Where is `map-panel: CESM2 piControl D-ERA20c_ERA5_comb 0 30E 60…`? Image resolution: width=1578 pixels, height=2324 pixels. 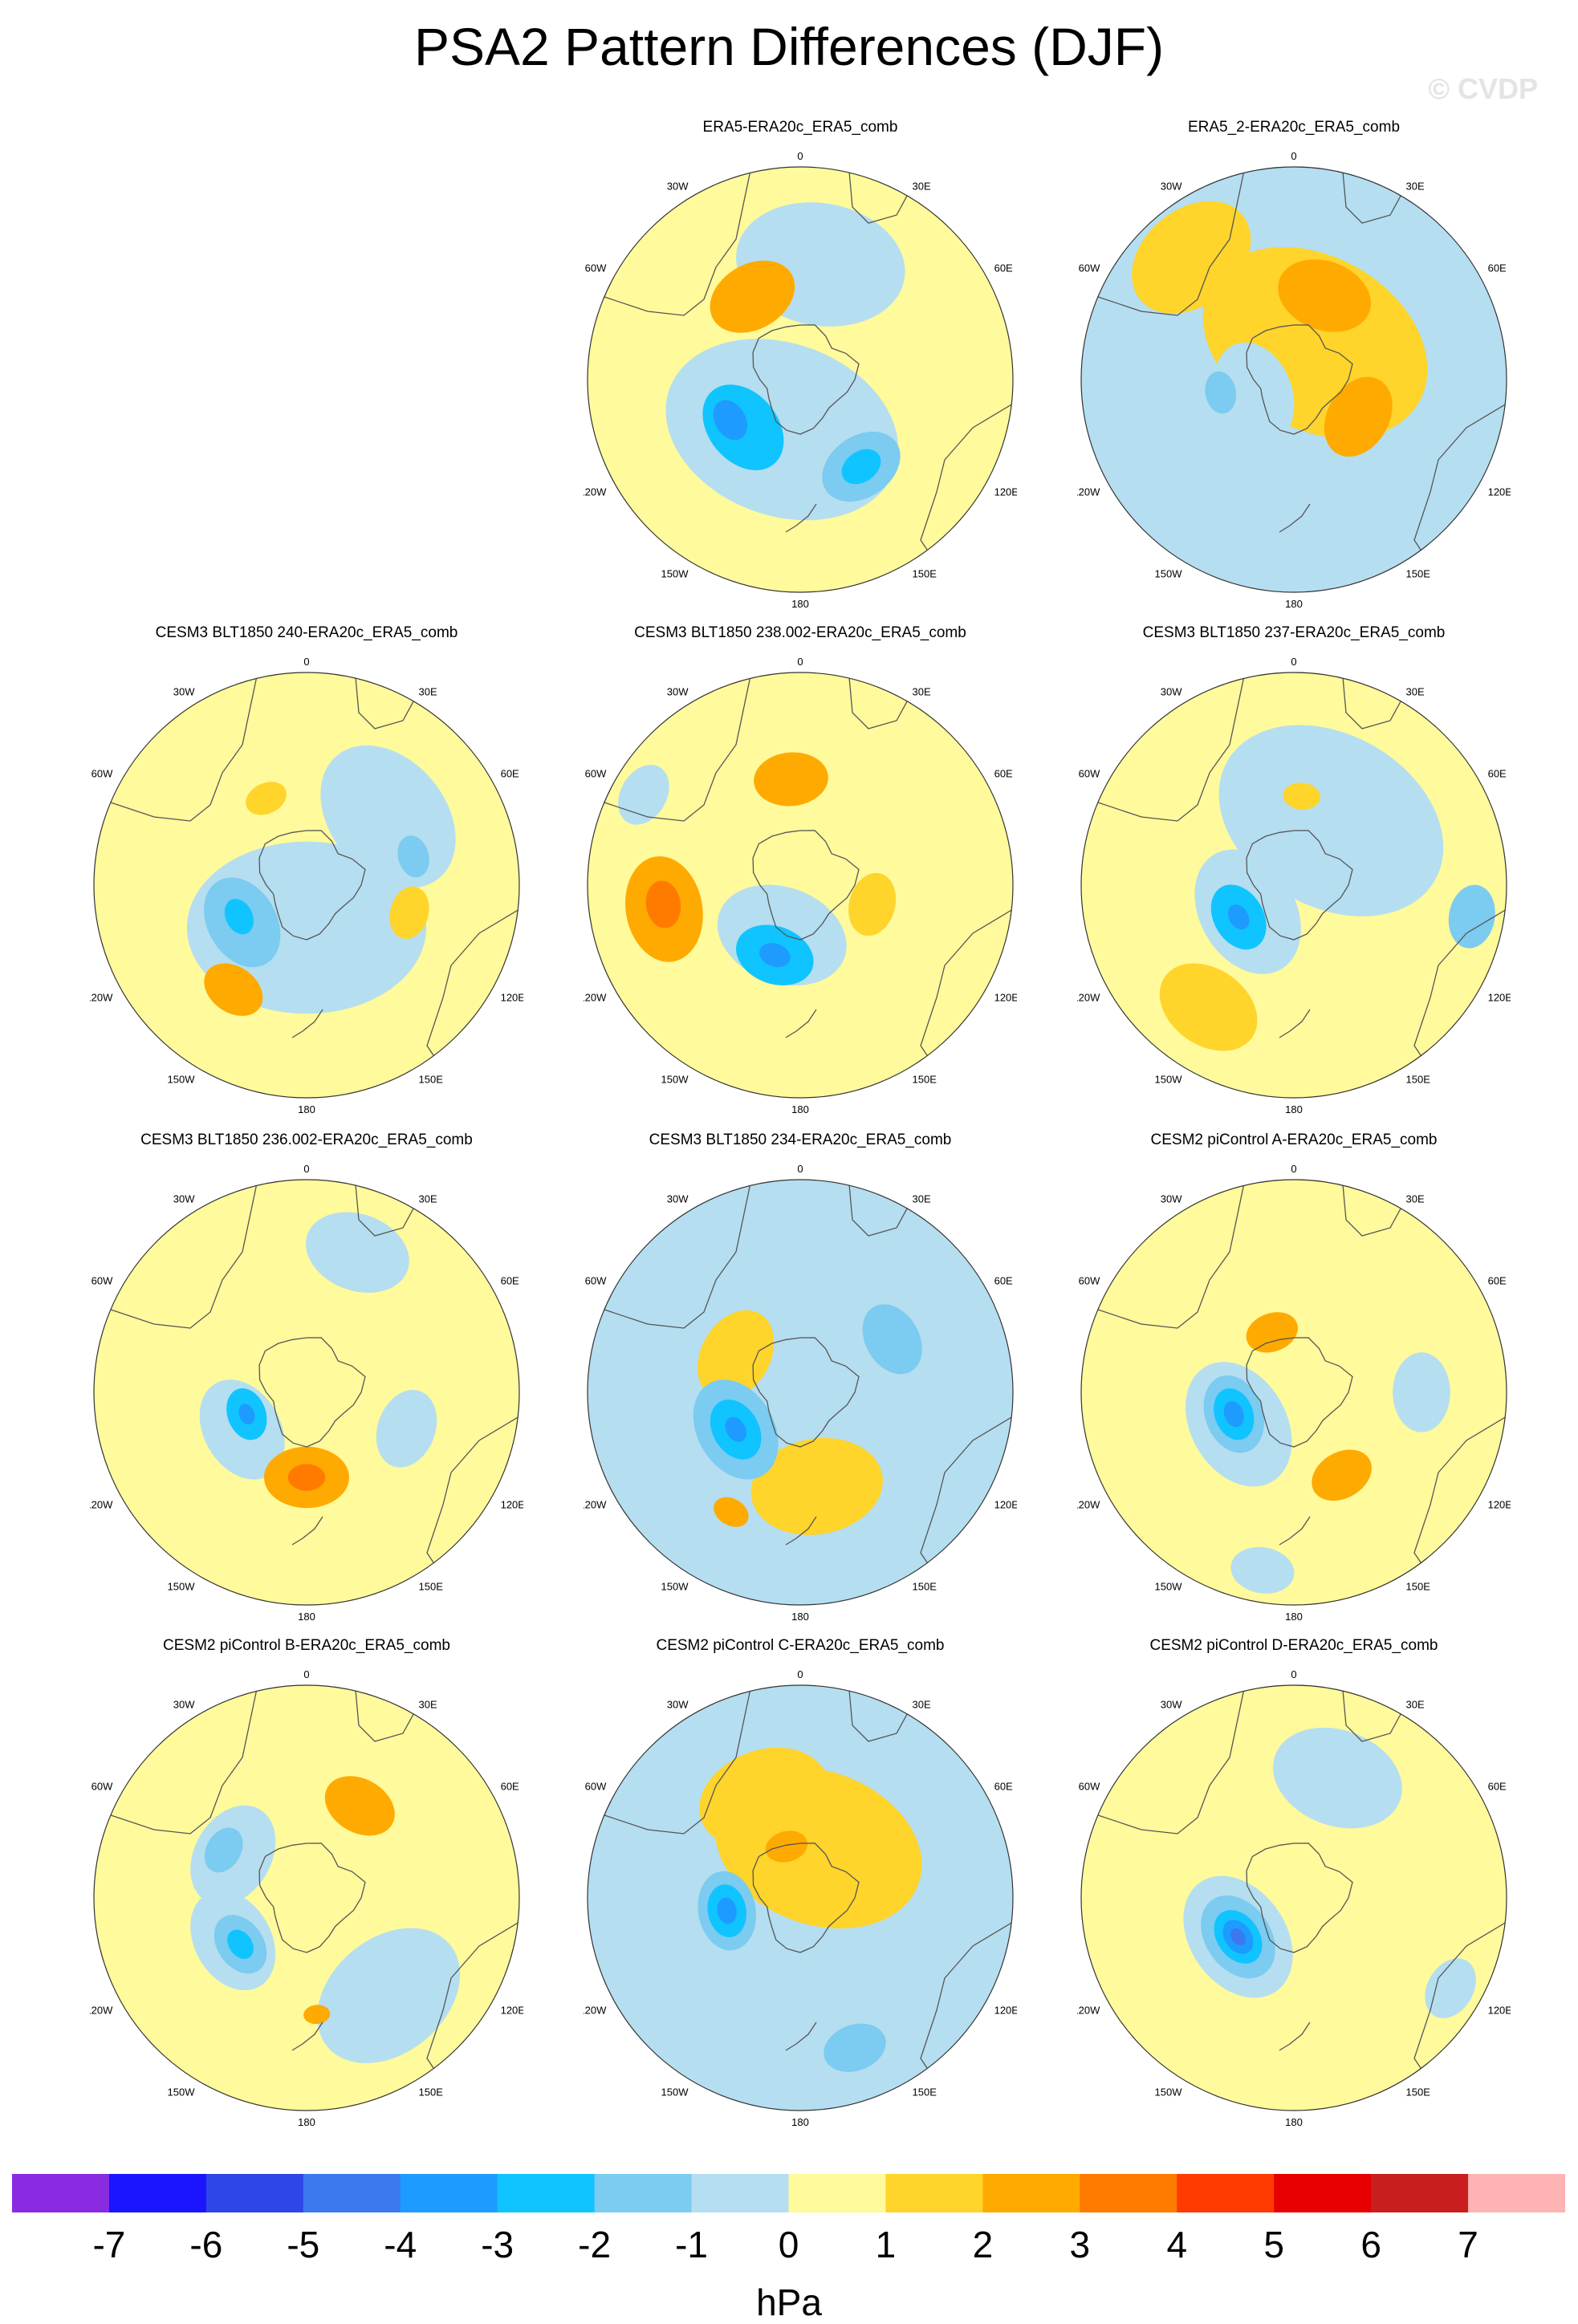
map-panel: CESM2 piControl D-ERA20c_ERA5_comb 0 30E 60… is located at coordinates (1293, 1886).